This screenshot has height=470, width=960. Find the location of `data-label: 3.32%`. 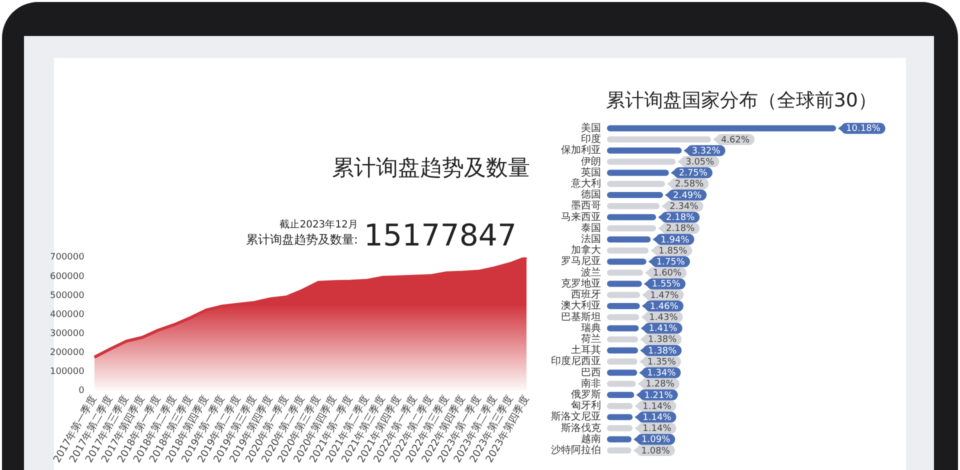

data-label: 3.32% is located at coordinates (706, 151).